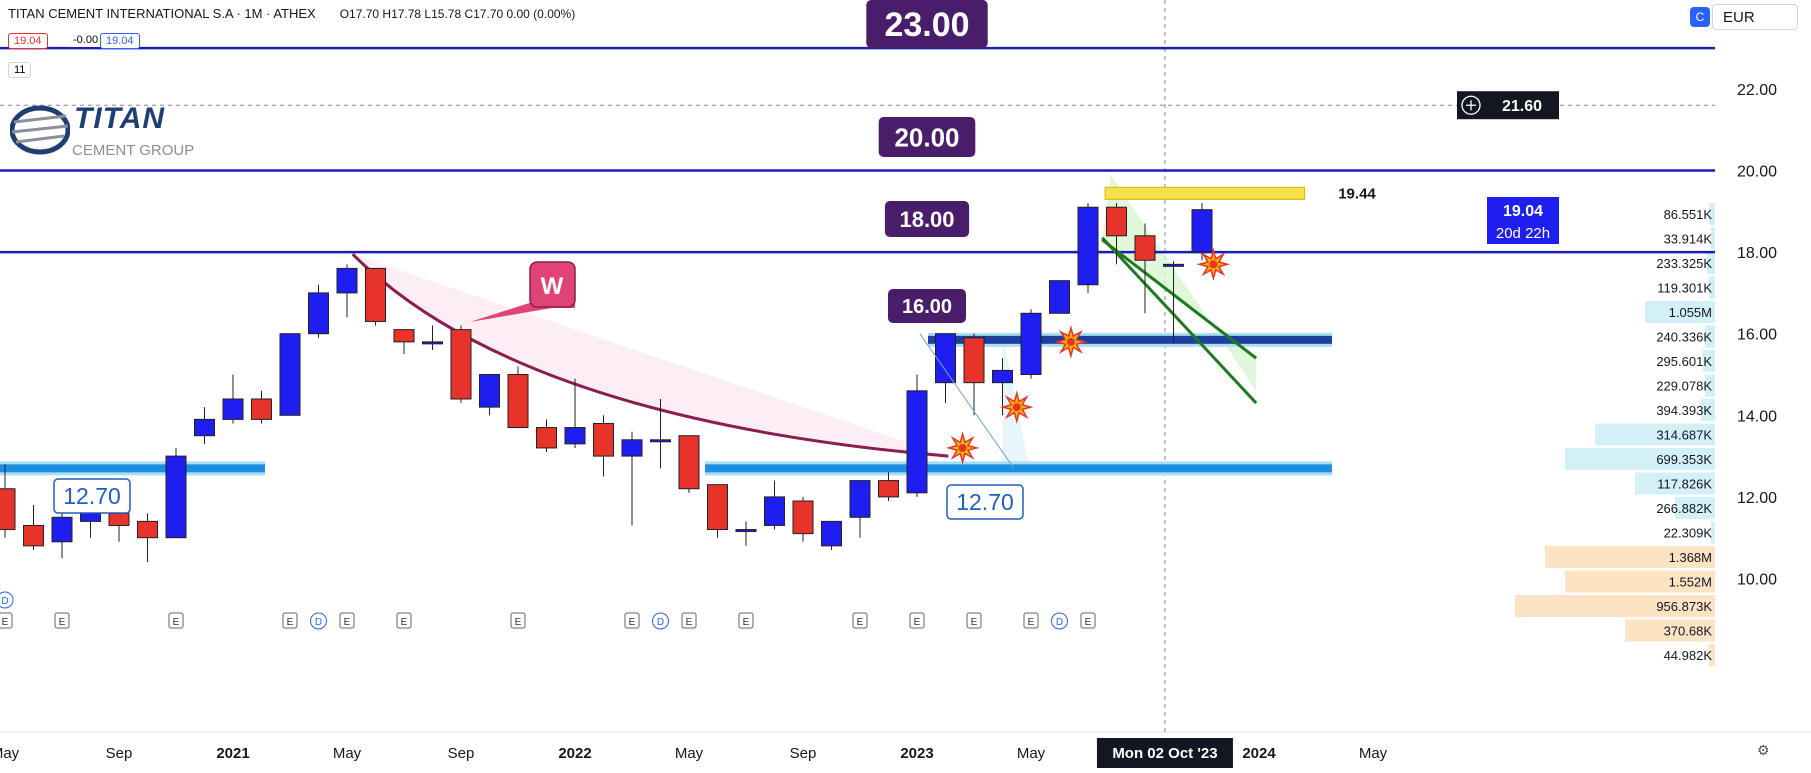  Describe the element at coordinates (927, 306) in the screenshot. I see `callout-16-label: 16.00` at that location.